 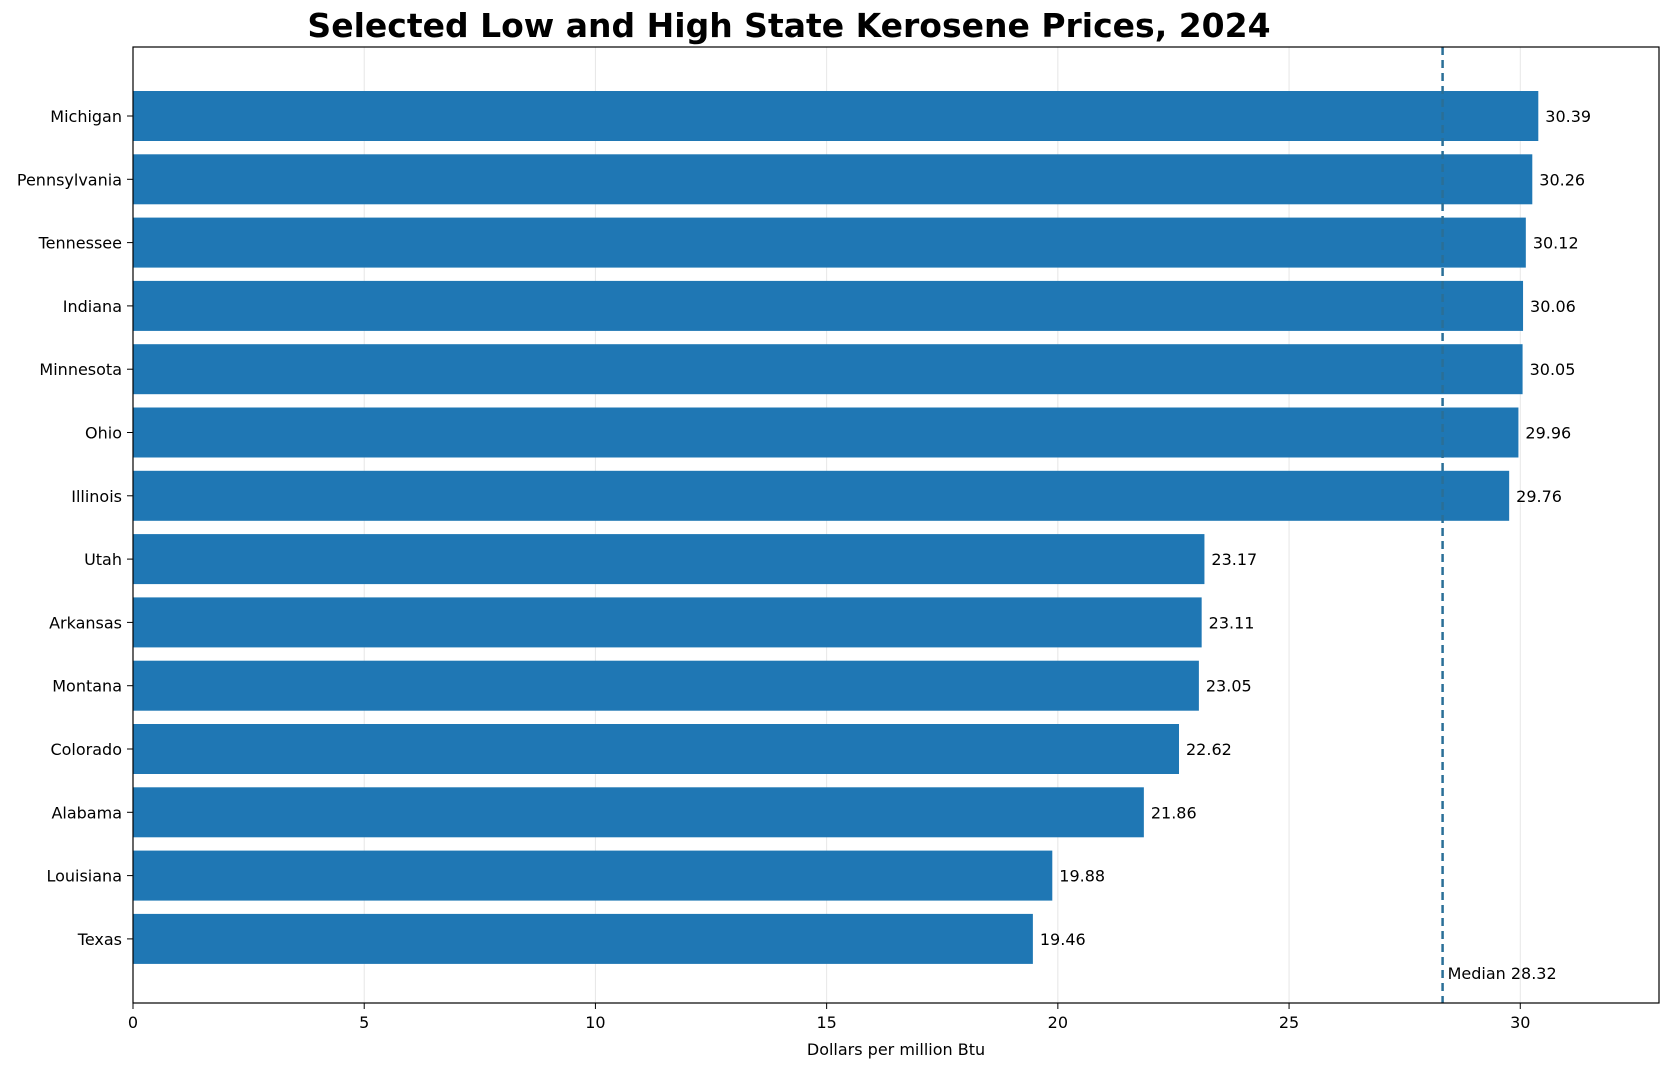 I want to click on median-label: Median 28.32, so click(x=1502, y=973).